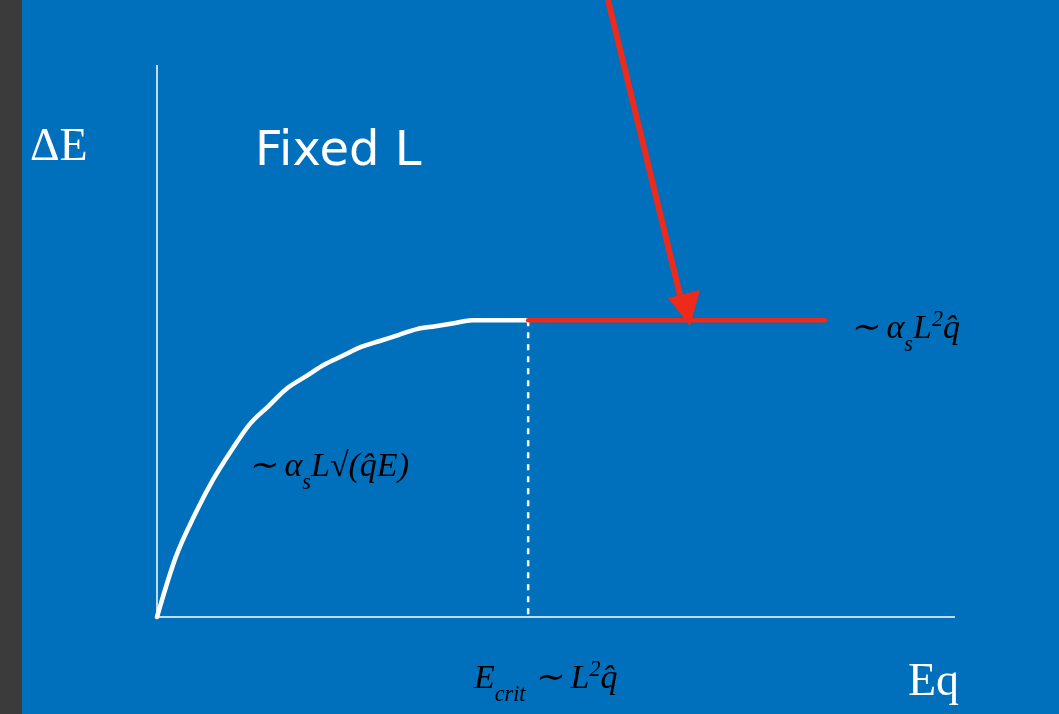 The width and height of the screenshot is (1059, 714). Describe the element at coordinates (545, 680) in the screenshot. I see `text: E$_{crit}$ ∼ L$^{2}$q̂` at that location.